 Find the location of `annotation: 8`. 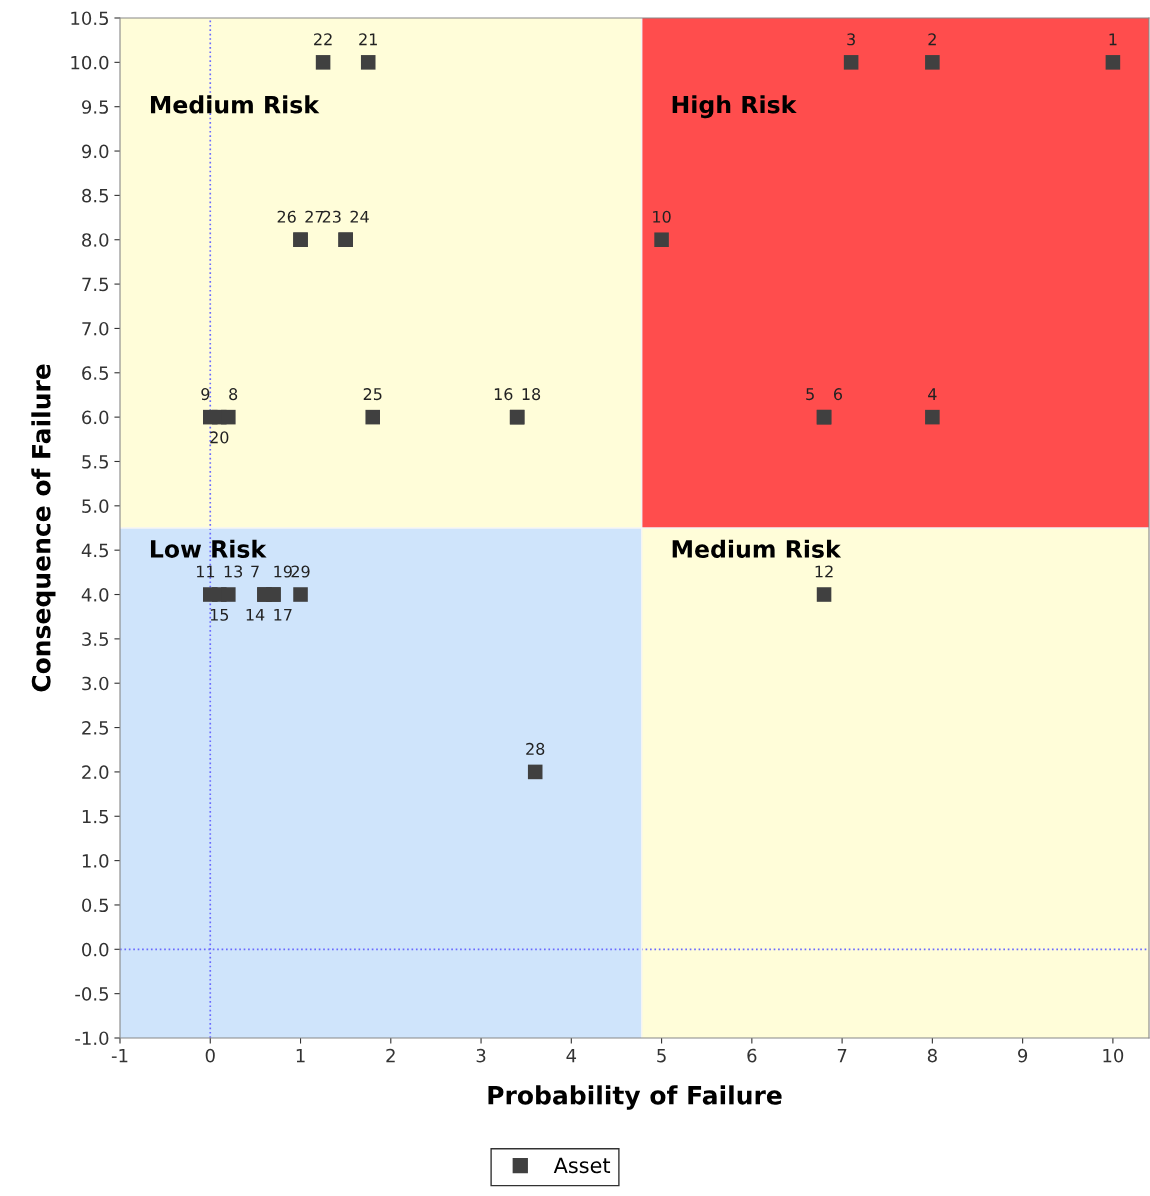

annotation: 8 is located at coordinates (233, 394).